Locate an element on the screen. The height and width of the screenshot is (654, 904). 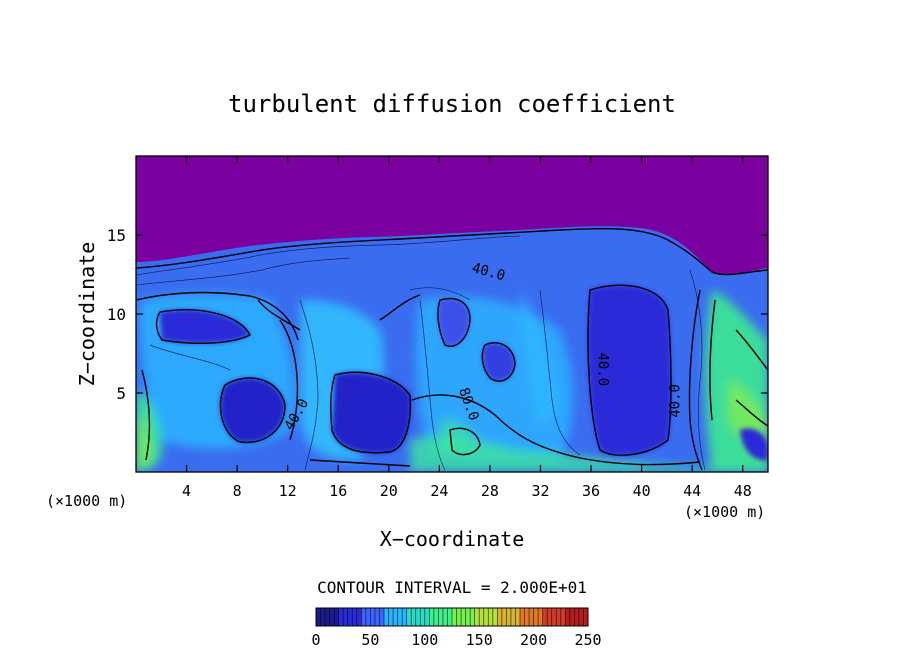
colorbar-tick-label: 150 is located at coordinates (479, 640).